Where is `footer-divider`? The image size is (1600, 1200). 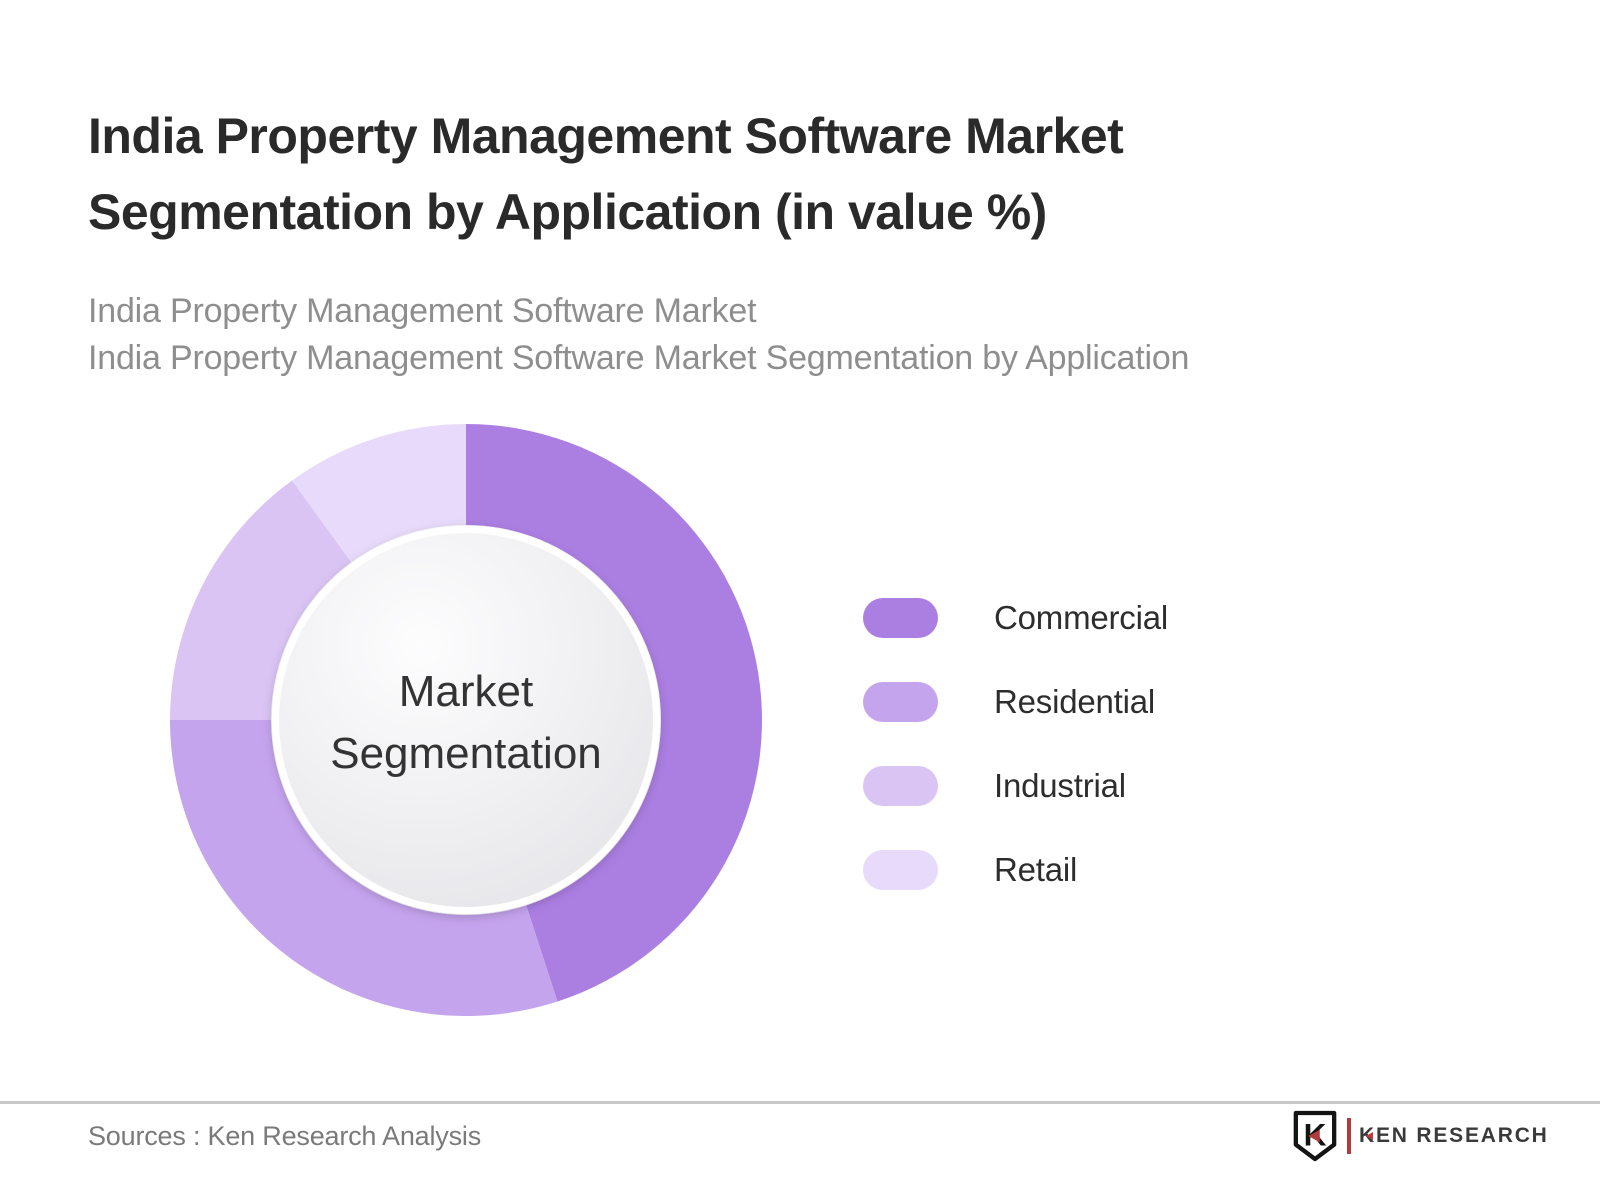 footer-divider is located at coordinates (800, 1102).